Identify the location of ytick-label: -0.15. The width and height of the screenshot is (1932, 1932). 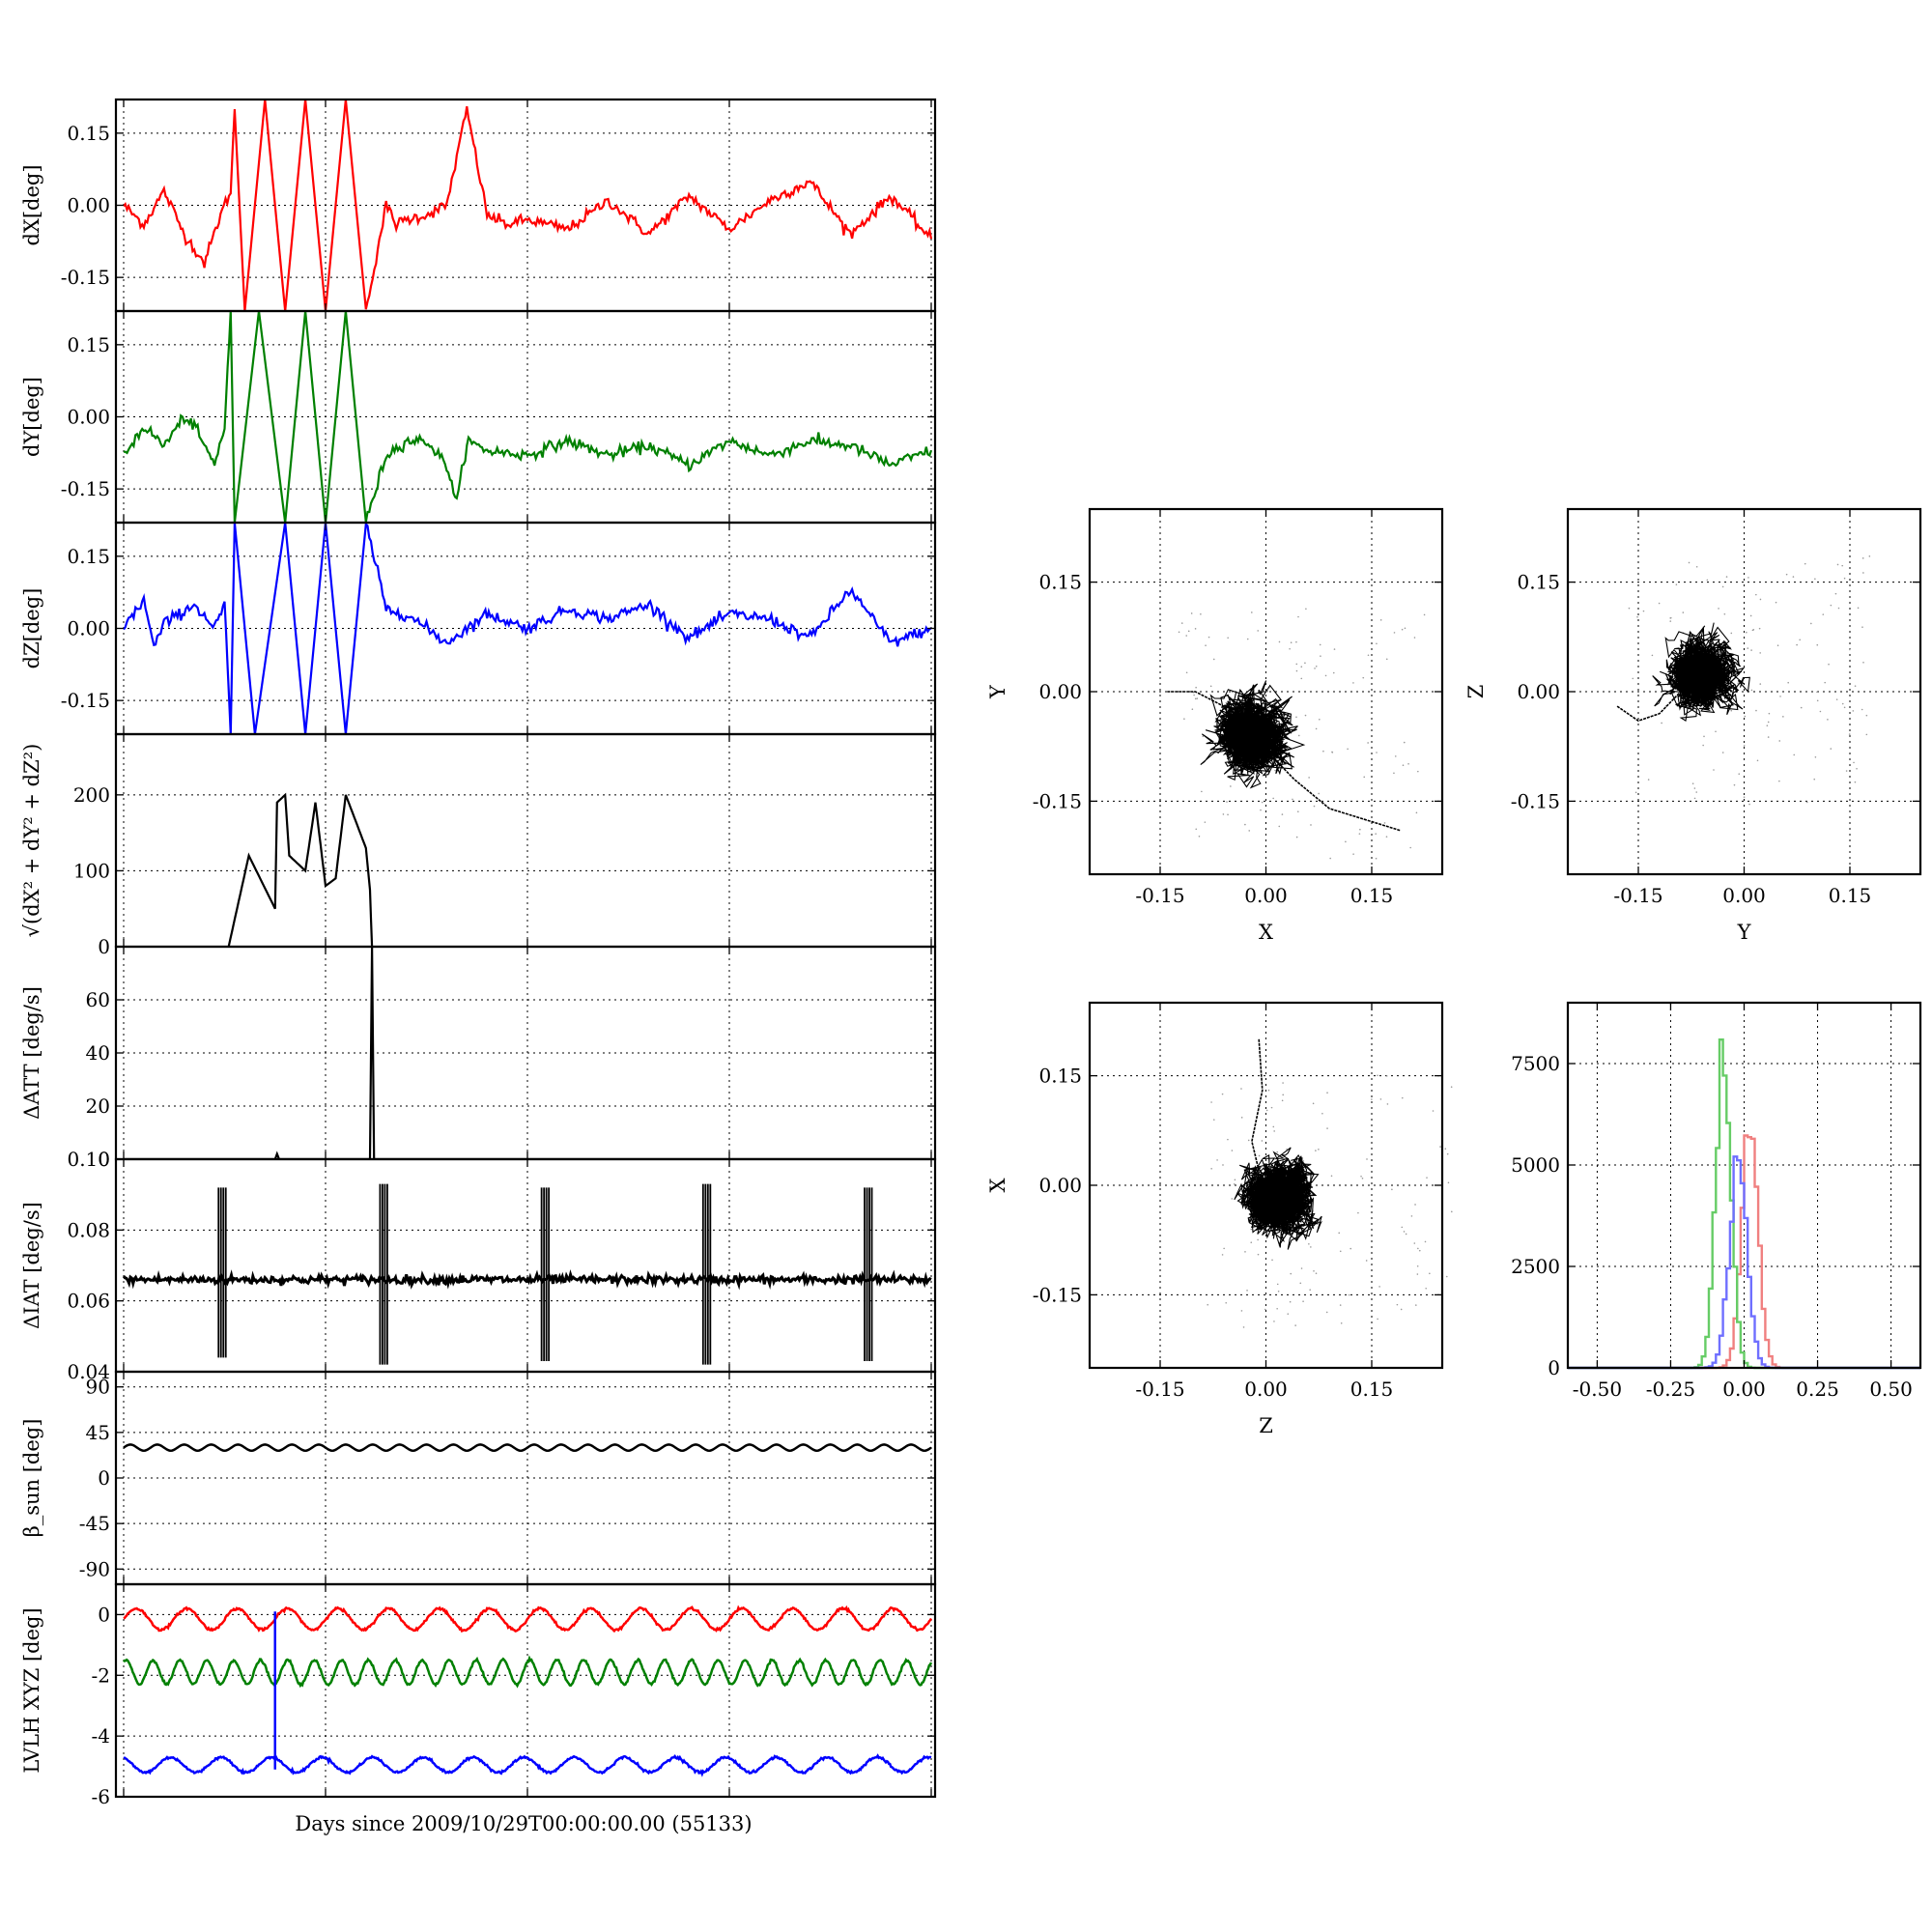
(85, 277).